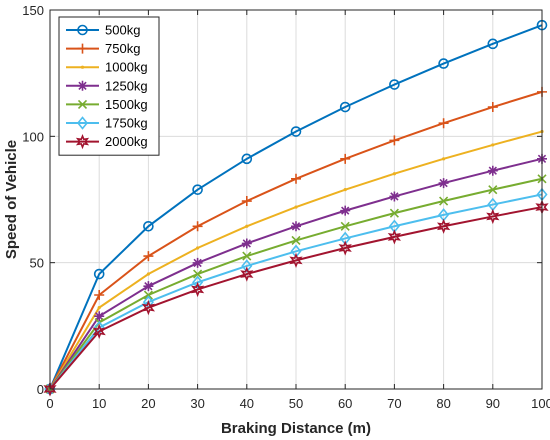 The width and height of the screenshot is (550, 440). Describe the element at coordinates (37, 263) in the screenshot. I see `y-tick-label: 50` at that location.